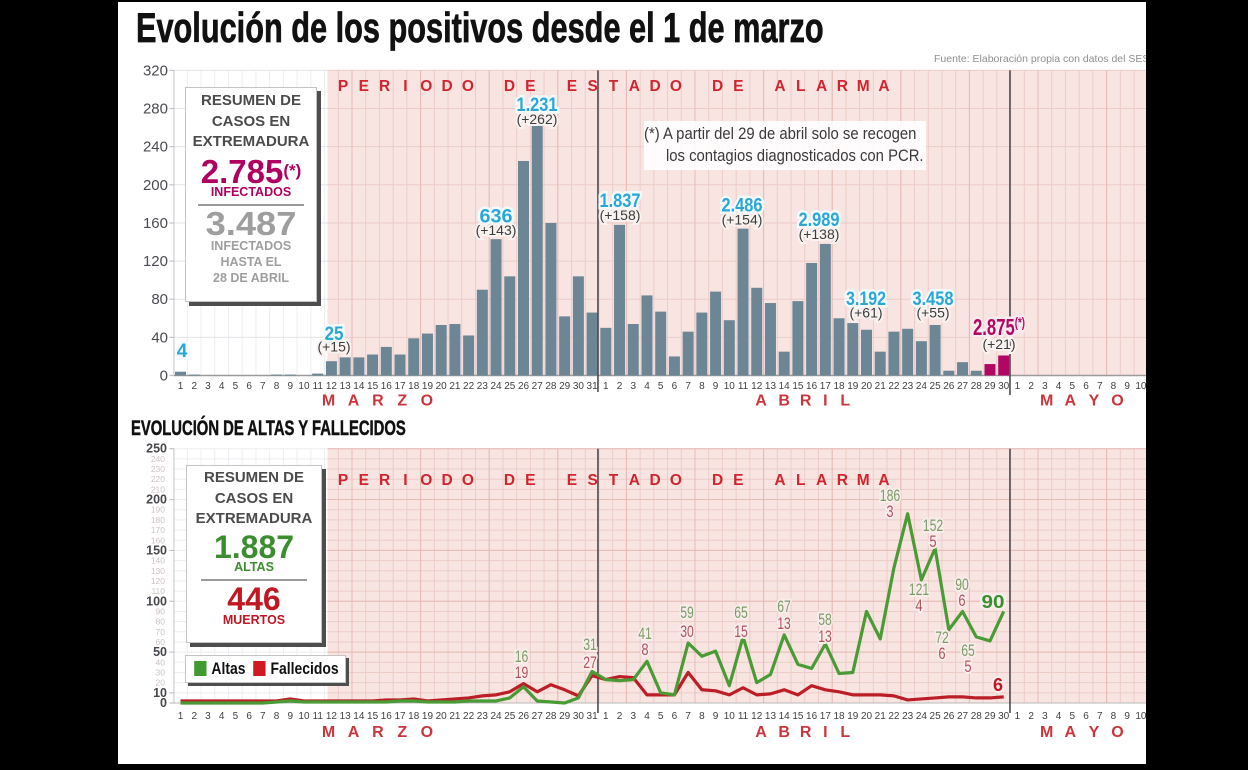  Describe the element at coordinates (156, 500) in the screenshot. I see `svg-text: 200` at that location.